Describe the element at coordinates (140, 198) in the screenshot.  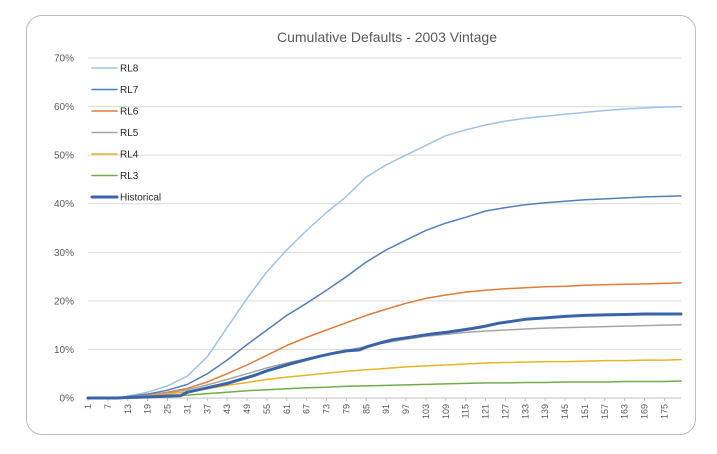
I see `legend-label: Historical` at that location.